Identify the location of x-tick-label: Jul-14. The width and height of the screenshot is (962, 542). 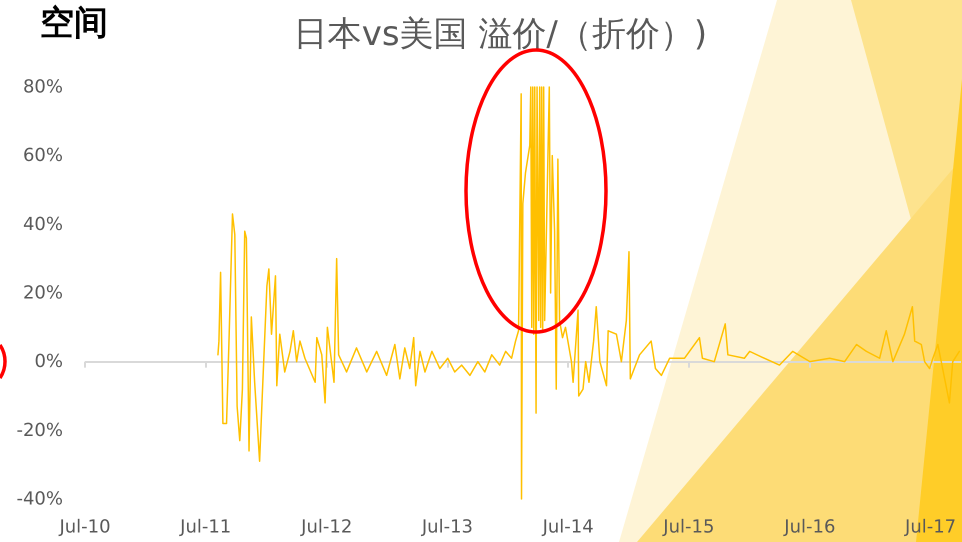
(568, 527).